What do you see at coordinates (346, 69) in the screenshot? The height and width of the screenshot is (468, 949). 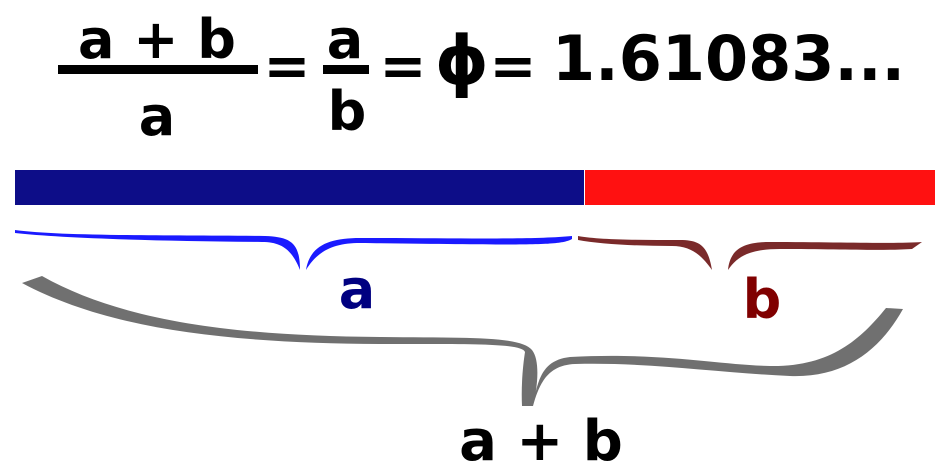 I see `fraction-2-bar` at bounding box center [346, 69].